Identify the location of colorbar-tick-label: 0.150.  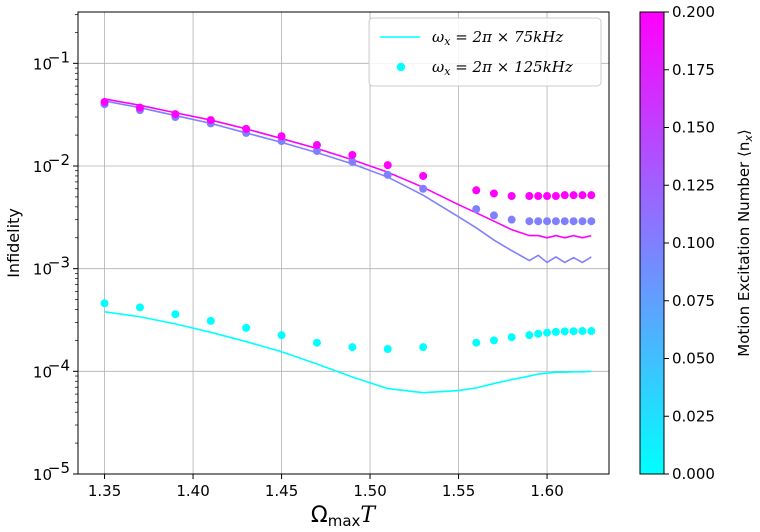
(693, 128).